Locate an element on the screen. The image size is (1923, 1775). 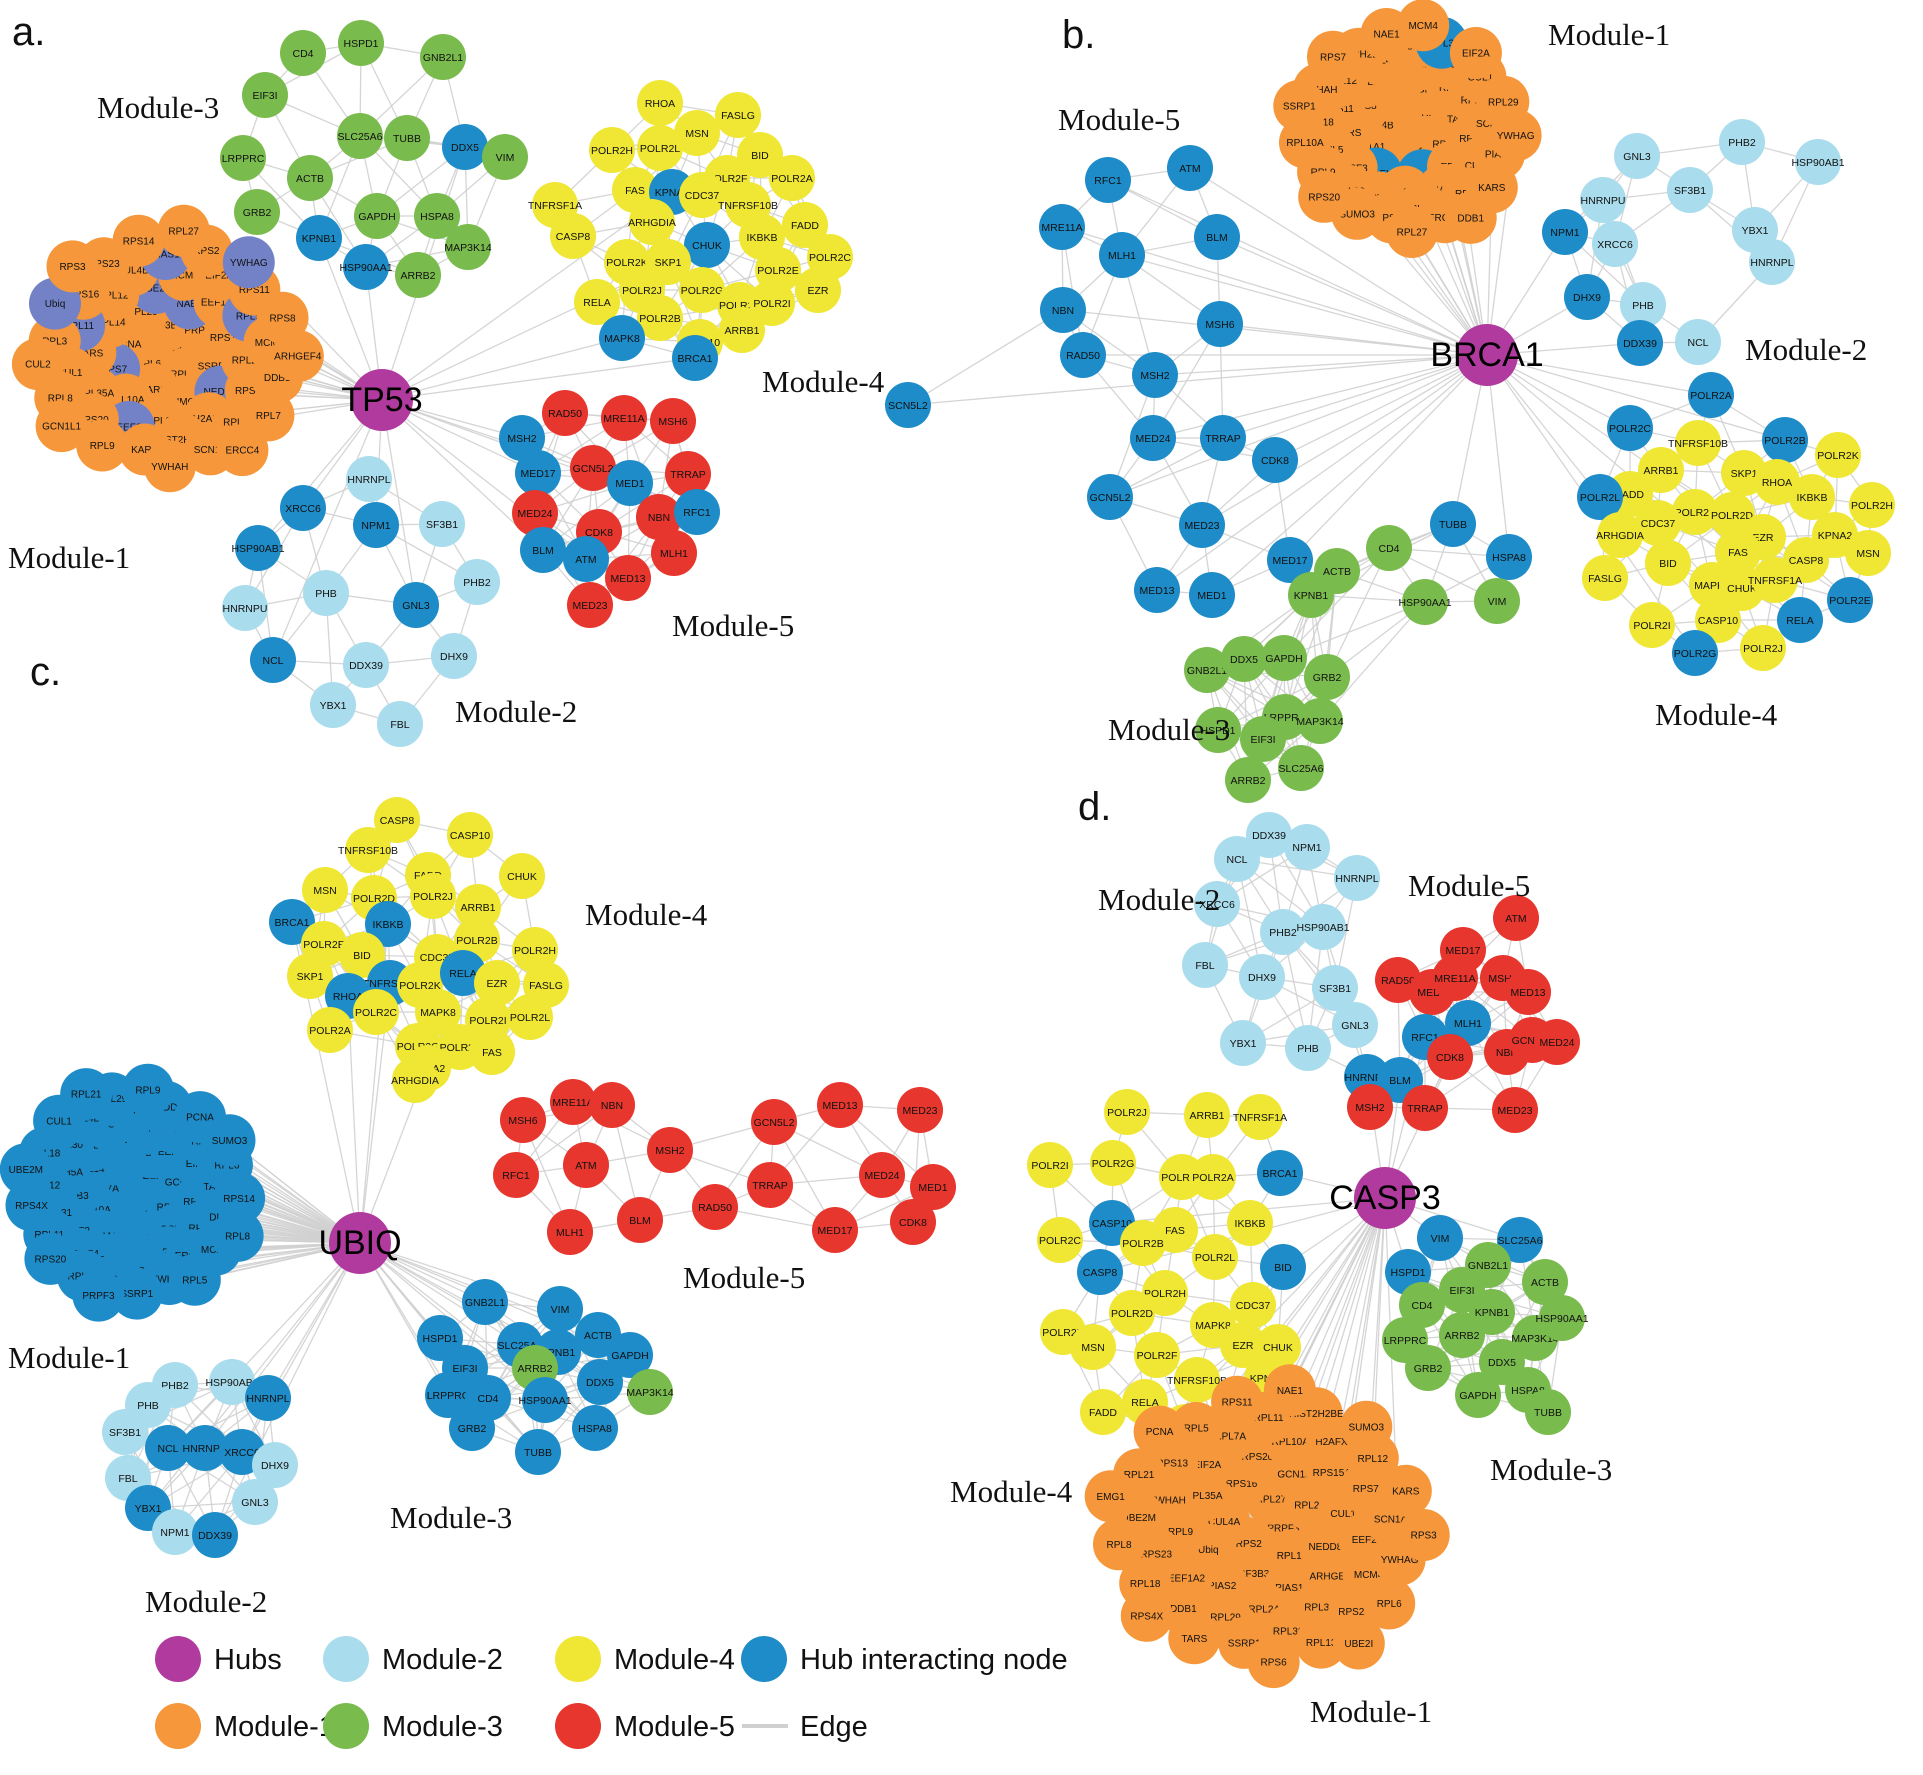
node-FAS: FAS is located at coordinates (1738, 552).